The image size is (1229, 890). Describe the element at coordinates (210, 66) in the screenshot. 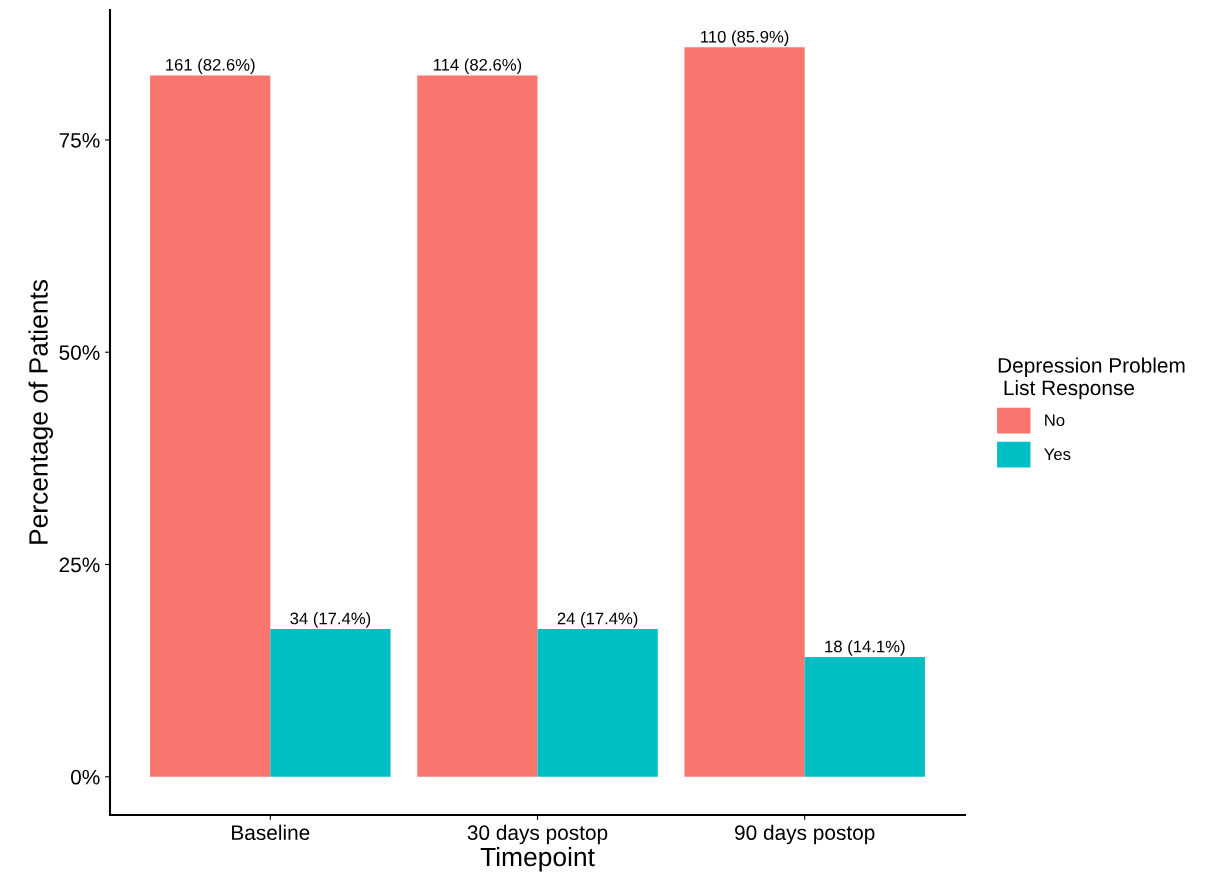

I see `data-label: 161 (82.6%)` at that location.